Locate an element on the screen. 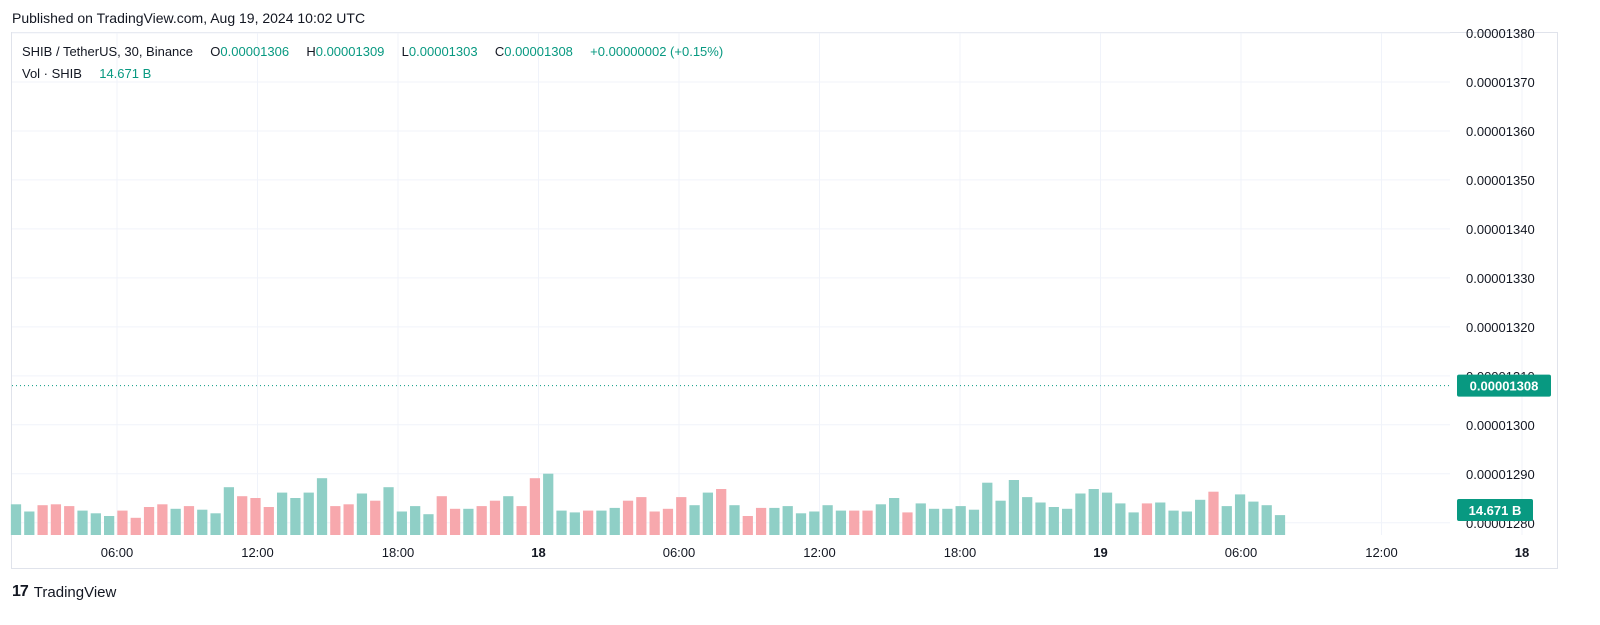  footer: 17 TradingView is located at coordinates (64, 592).